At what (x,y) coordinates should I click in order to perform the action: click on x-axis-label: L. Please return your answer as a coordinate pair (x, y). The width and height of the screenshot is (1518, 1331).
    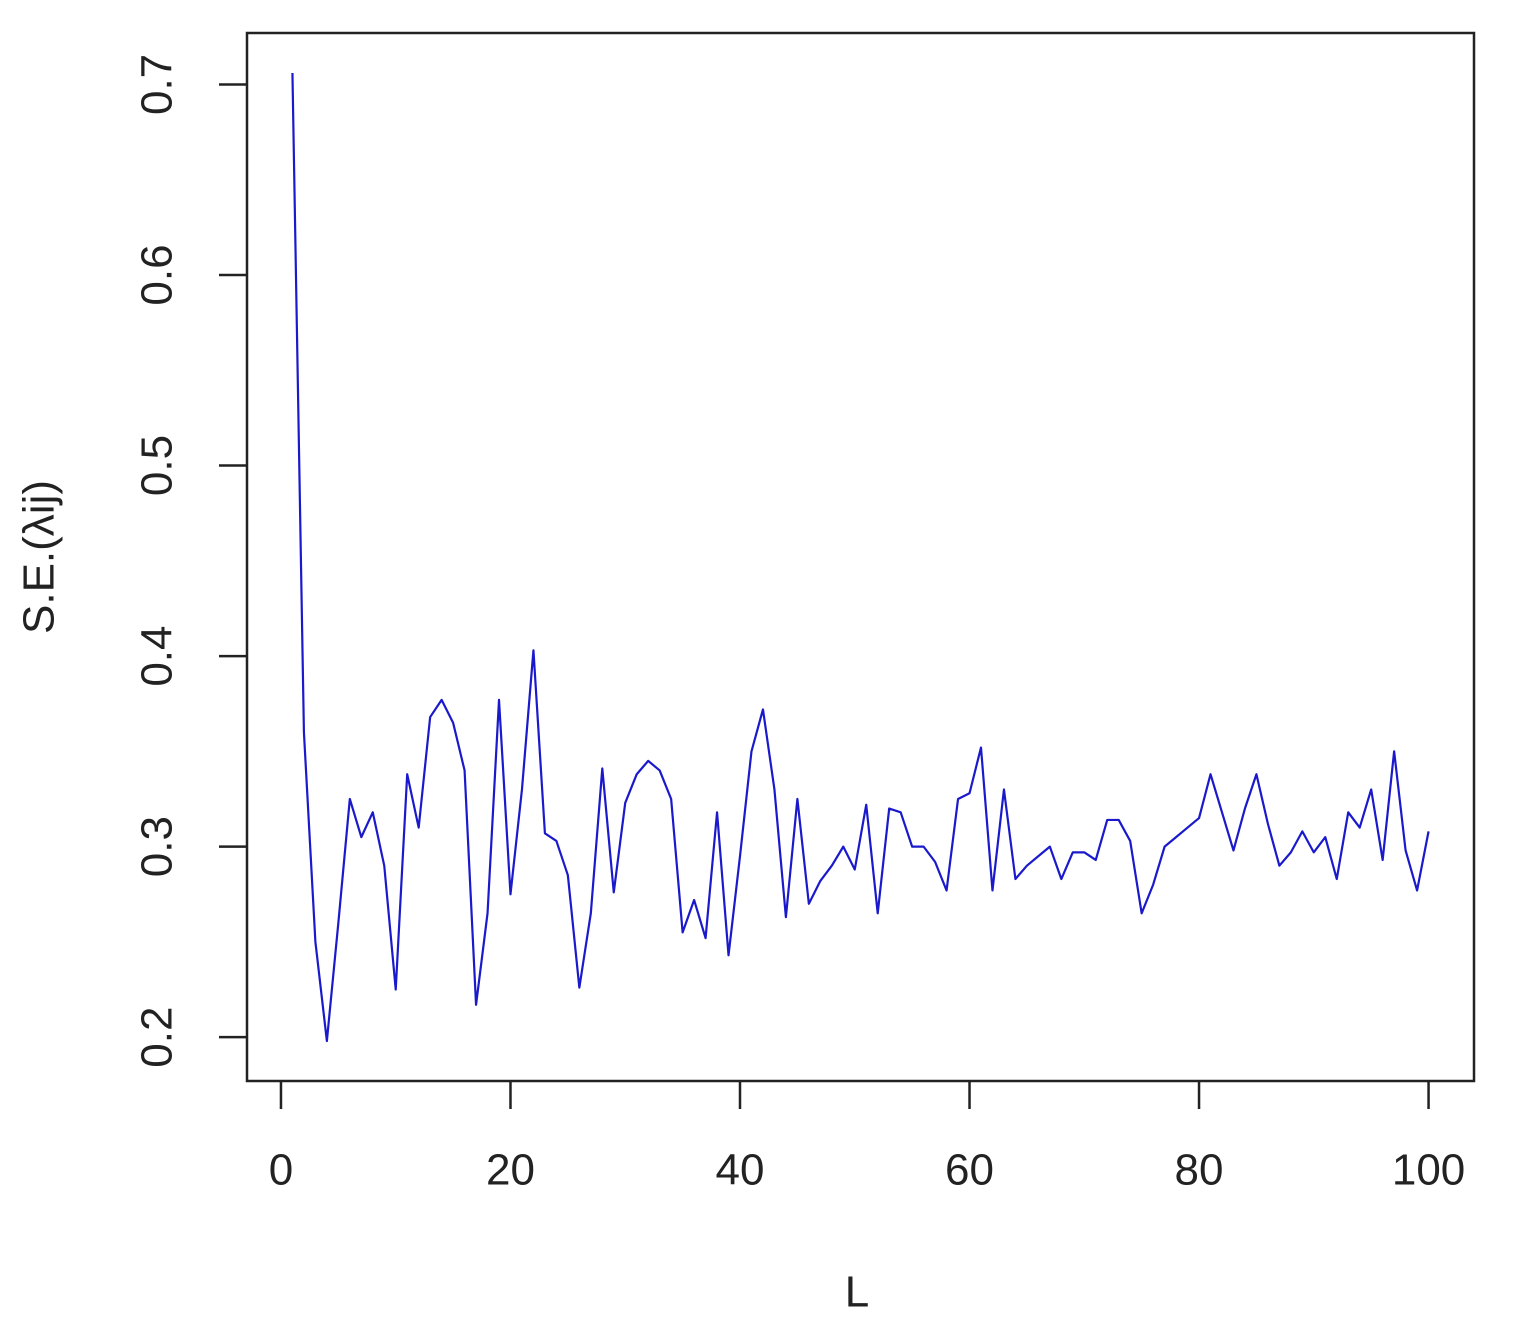
    Looking at the image, I should click on (857, 1292).